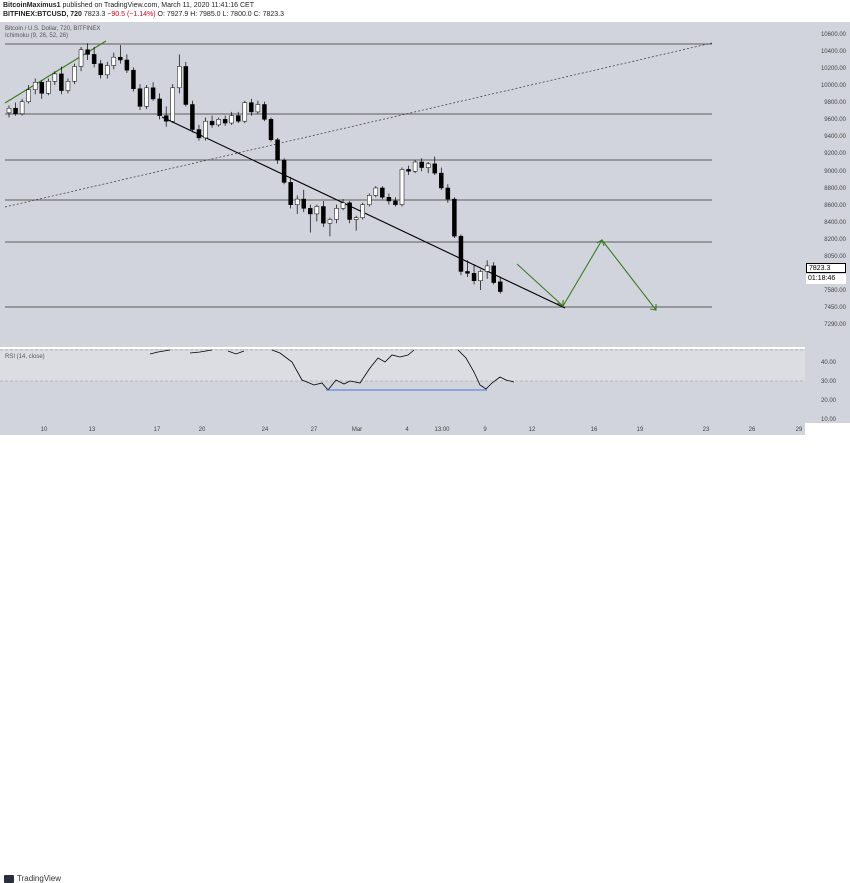  I want to click on y-tick-label: 10200.00, so click(834, 69).